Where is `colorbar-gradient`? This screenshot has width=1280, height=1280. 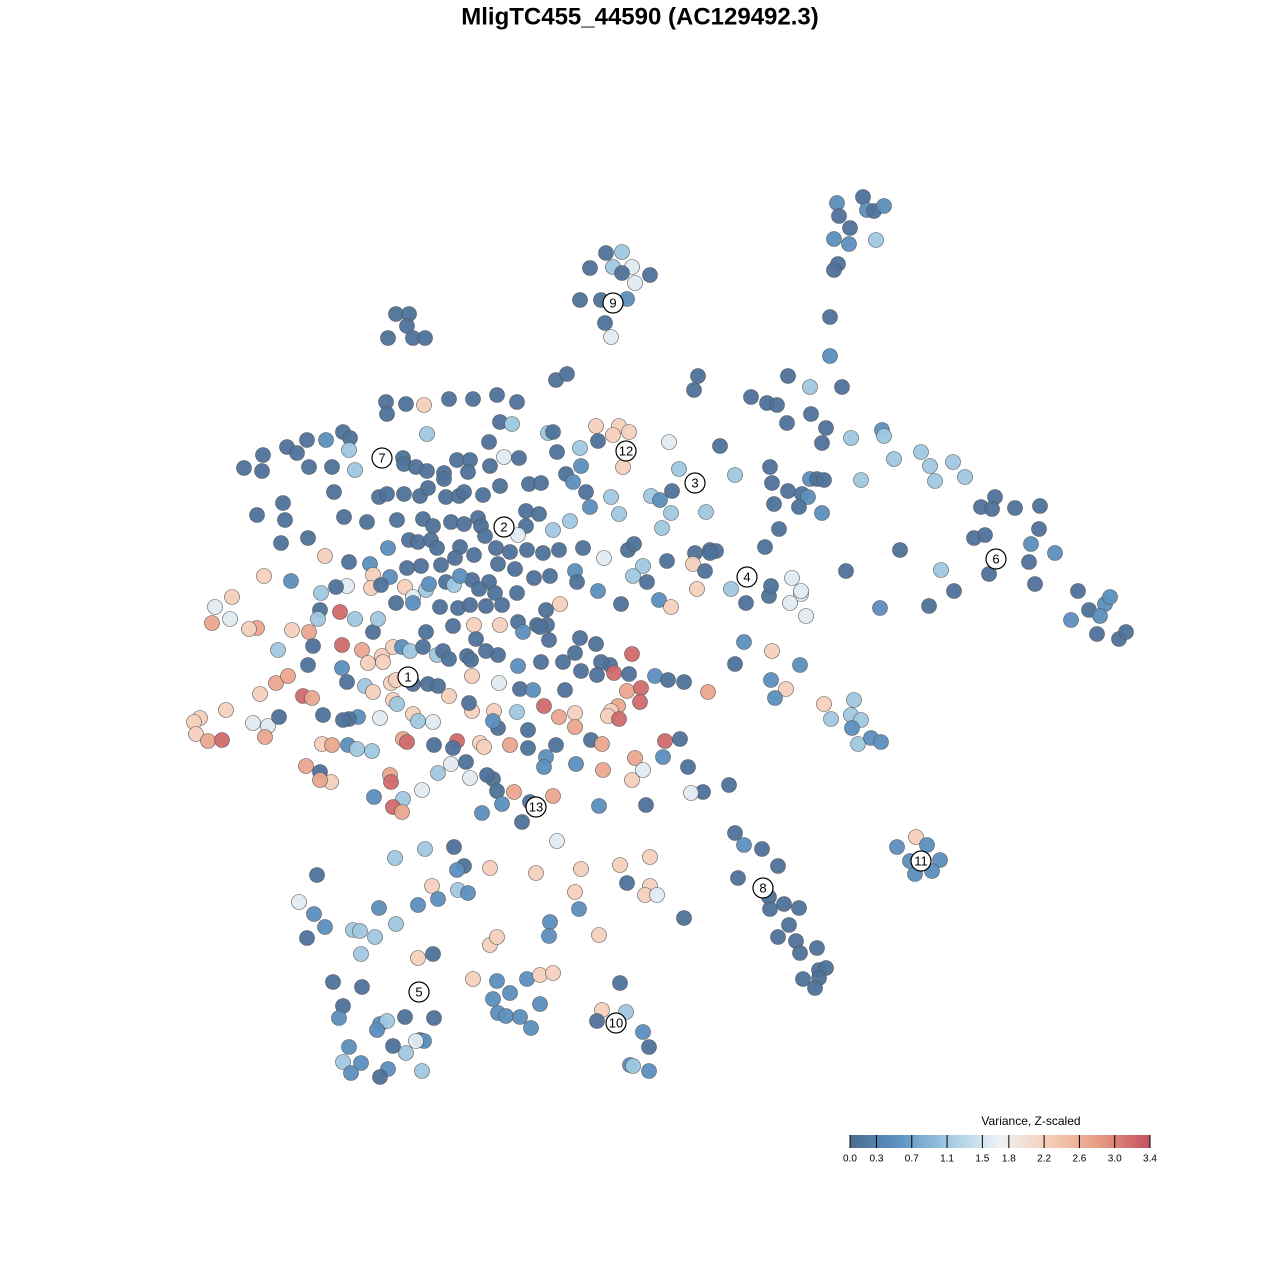
colorbar-gradient is located at coordinates (1000, 1141).